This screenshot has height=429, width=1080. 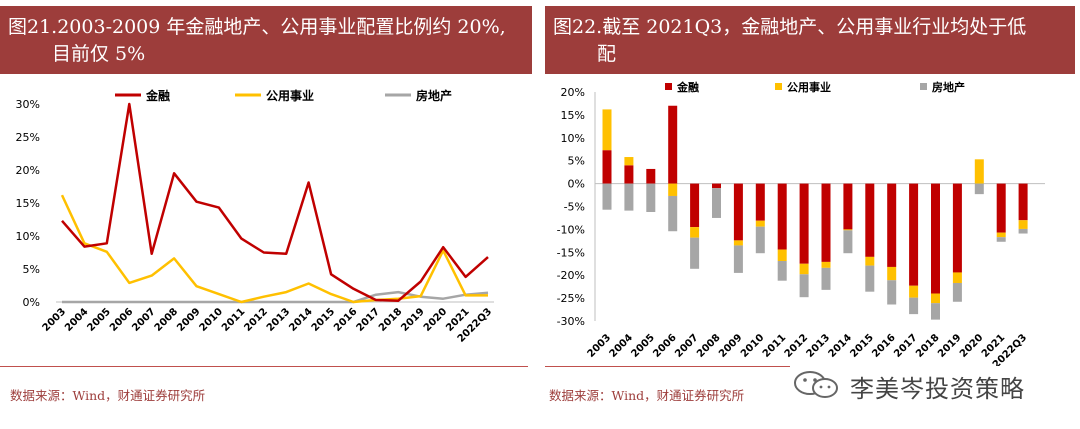 I want to click on legend-swatch-utilities, so click(x=778, y=86).